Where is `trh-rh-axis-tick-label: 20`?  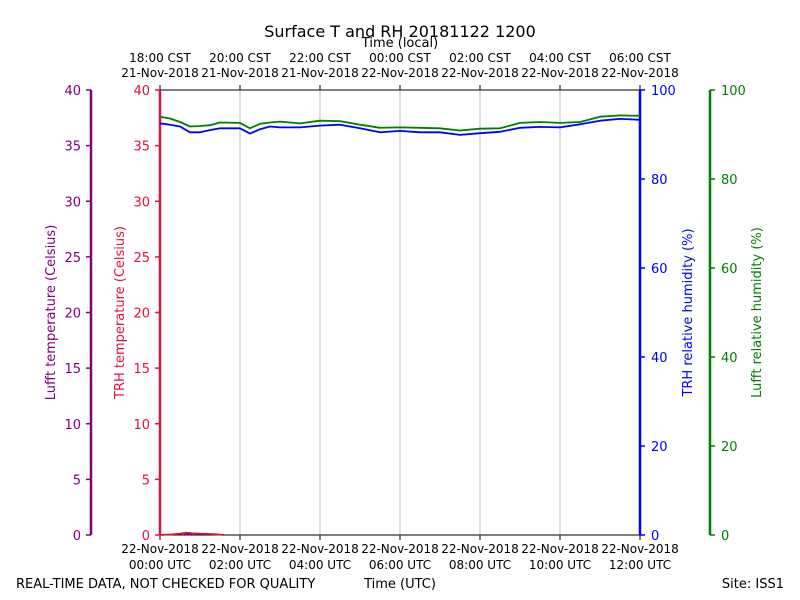 trh-rh-axis-tick-label: 20 is located at coordinates (659, 447).